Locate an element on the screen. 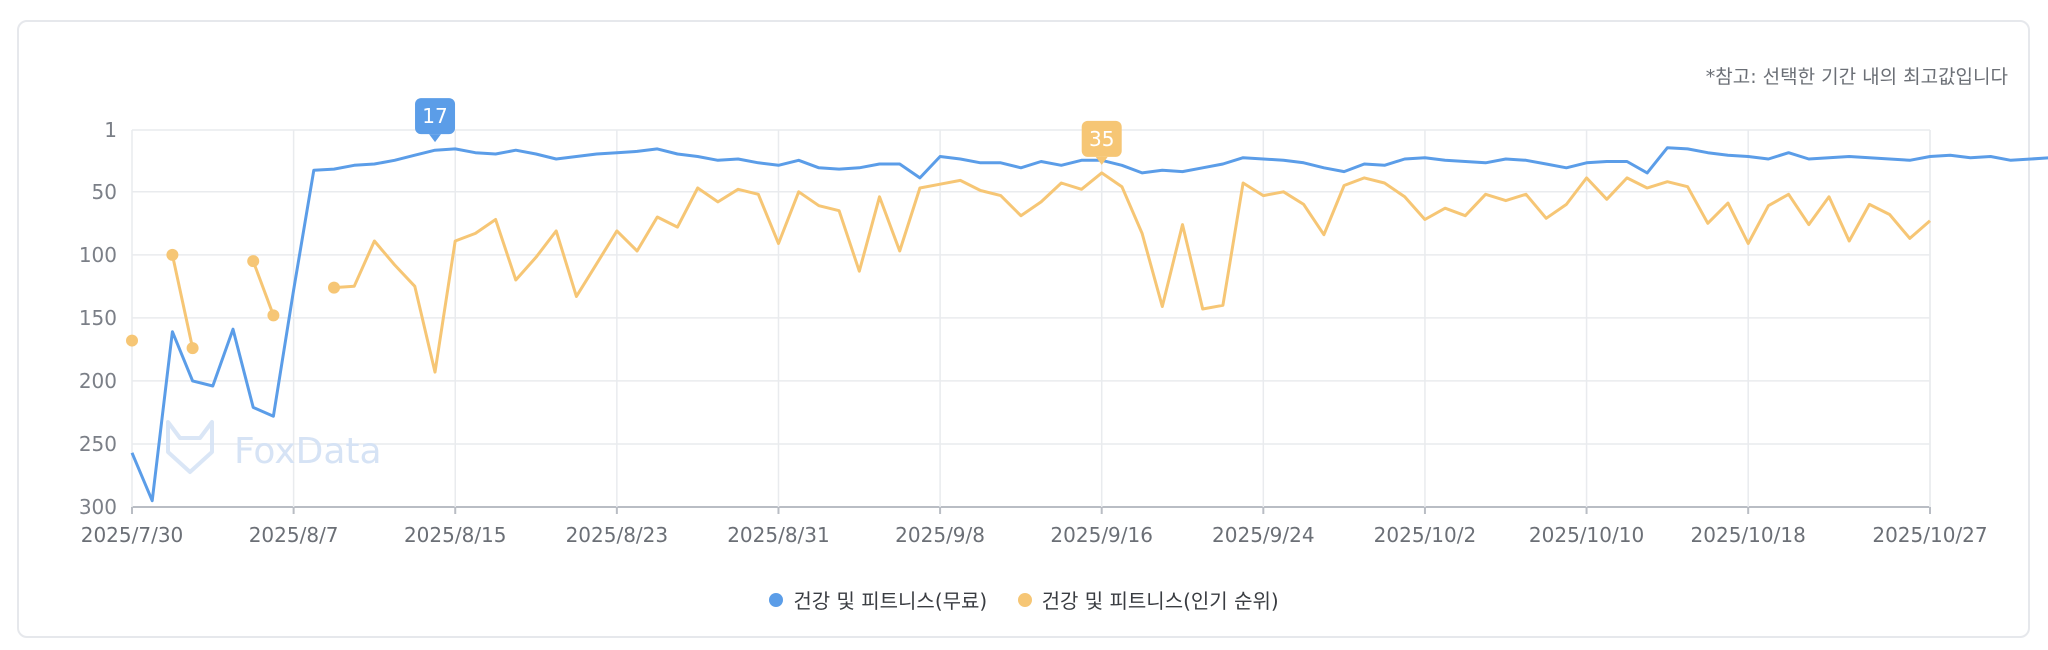 Image resolution: width=2048 pixels, height=650 pixels. x-tick-label: 2025/10/2 is located at coordinates (1425, 535).